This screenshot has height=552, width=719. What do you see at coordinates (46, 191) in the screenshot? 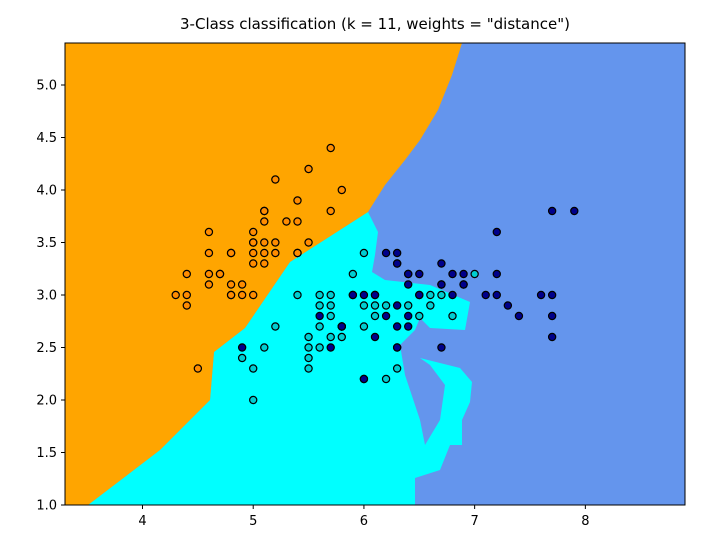
I see `y-tick-label: 4.0` at bounding box center [46, 191].